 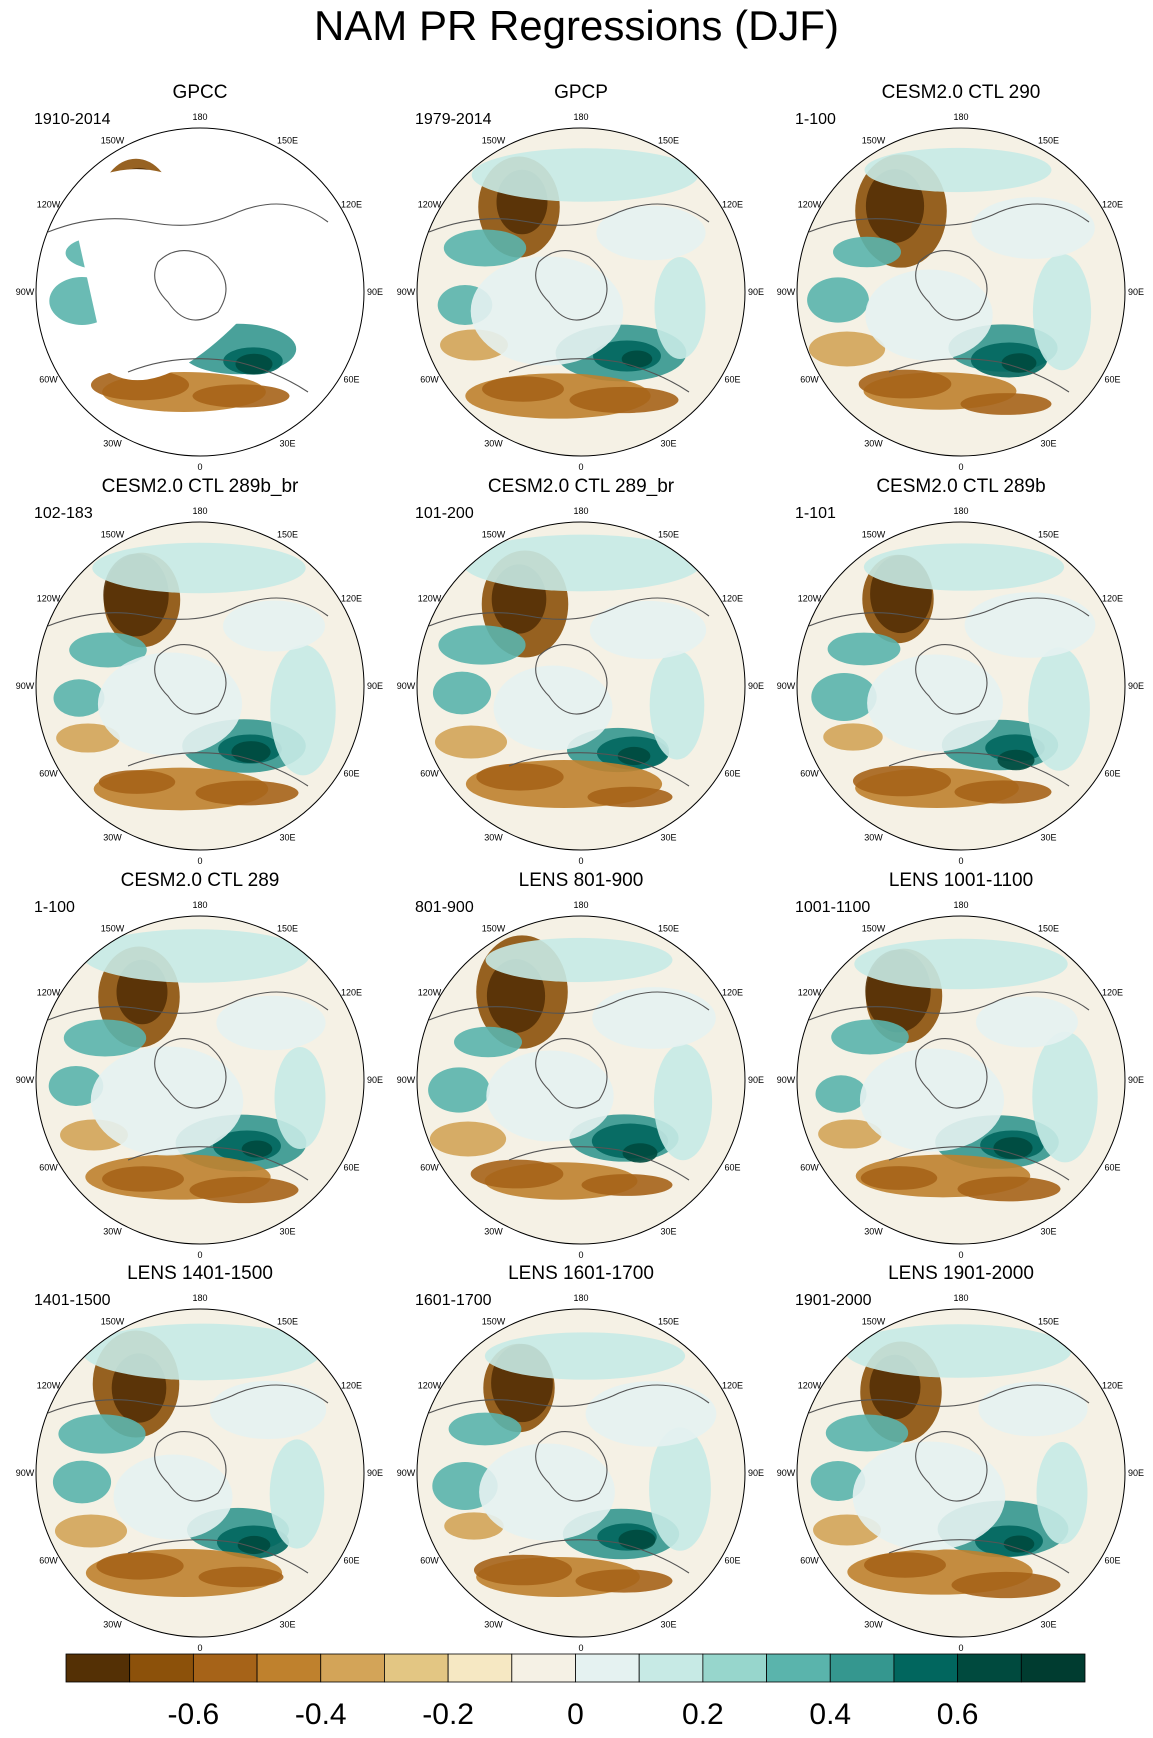 I want to click on panel-title: LENS 1901-2000, so click(x=961, y=1273).